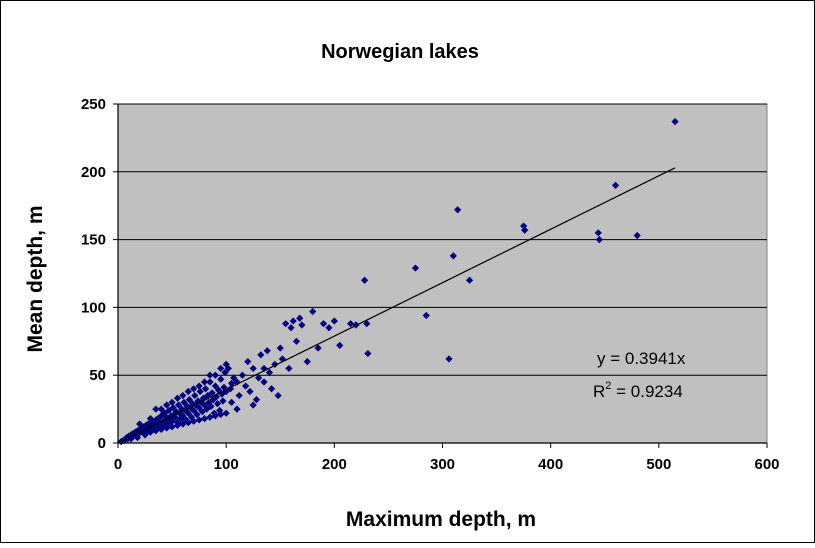 This screenshot has width=815, height=548. Describe the element at coordinates (658, 464) in the screenshot. I see `x-tick-500: 500` at that location.